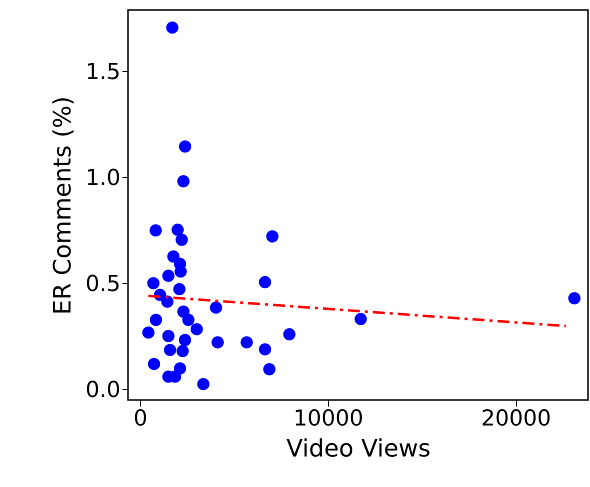 The width and height of the screenshot is (590, 487). I want to click on y-axis-title: ER Comments (%), so click(62, 205).